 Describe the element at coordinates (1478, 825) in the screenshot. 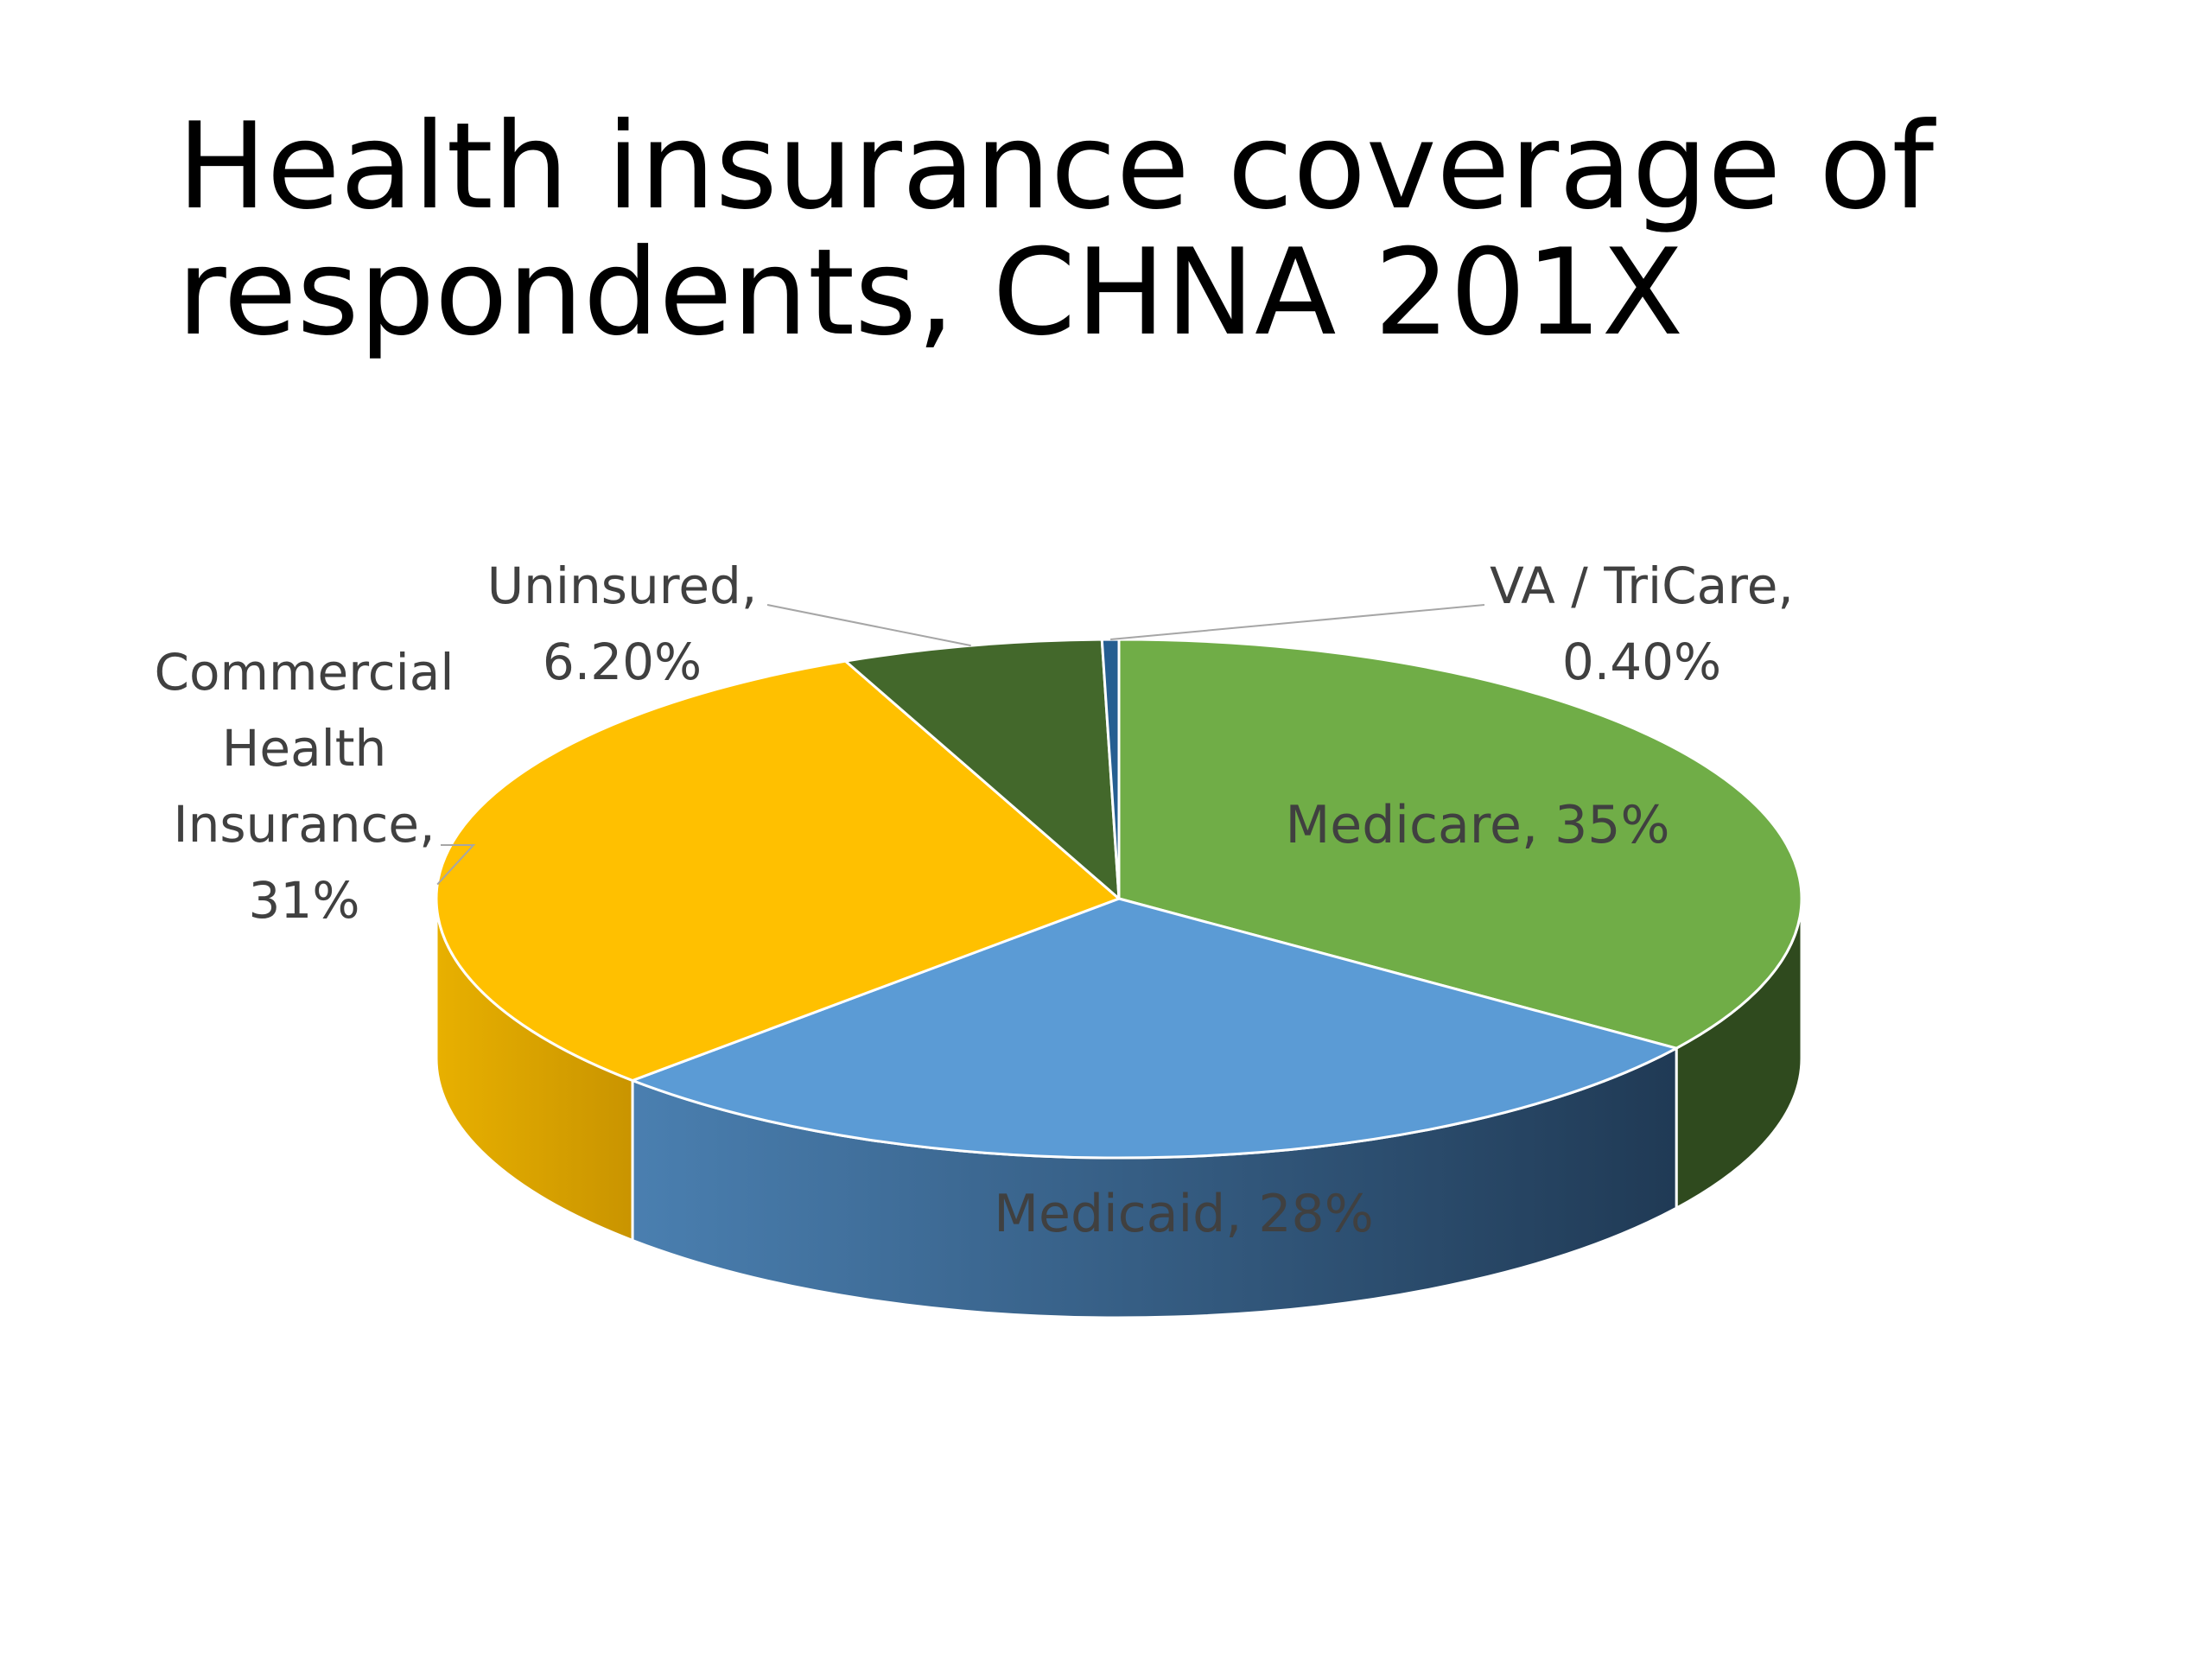

I see `data-label-medicare: Medicare, 35%` at that location.